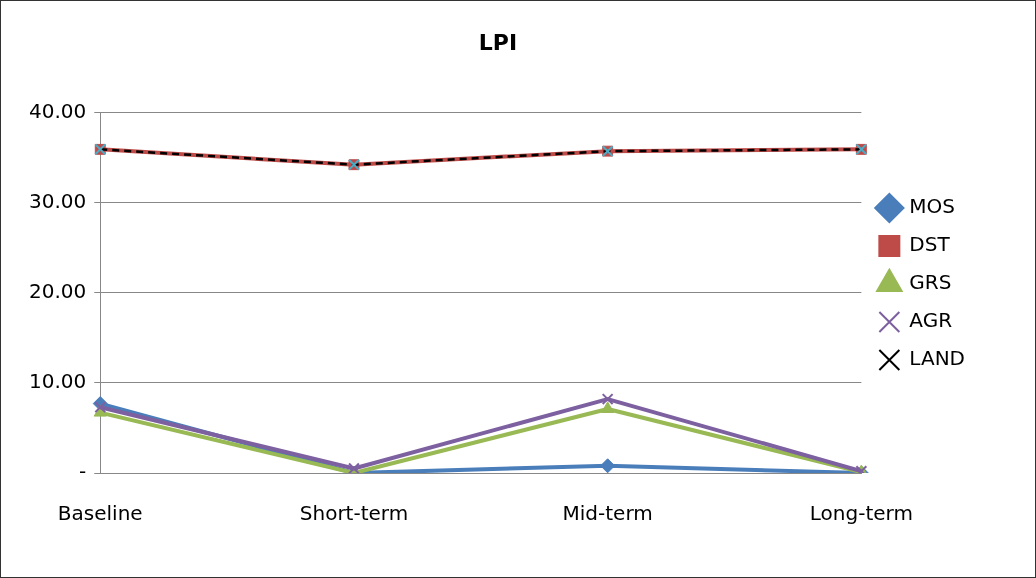 This screenshot has width=1036, height=578. I want to click on legend-label: LAND, so click(937, 358).